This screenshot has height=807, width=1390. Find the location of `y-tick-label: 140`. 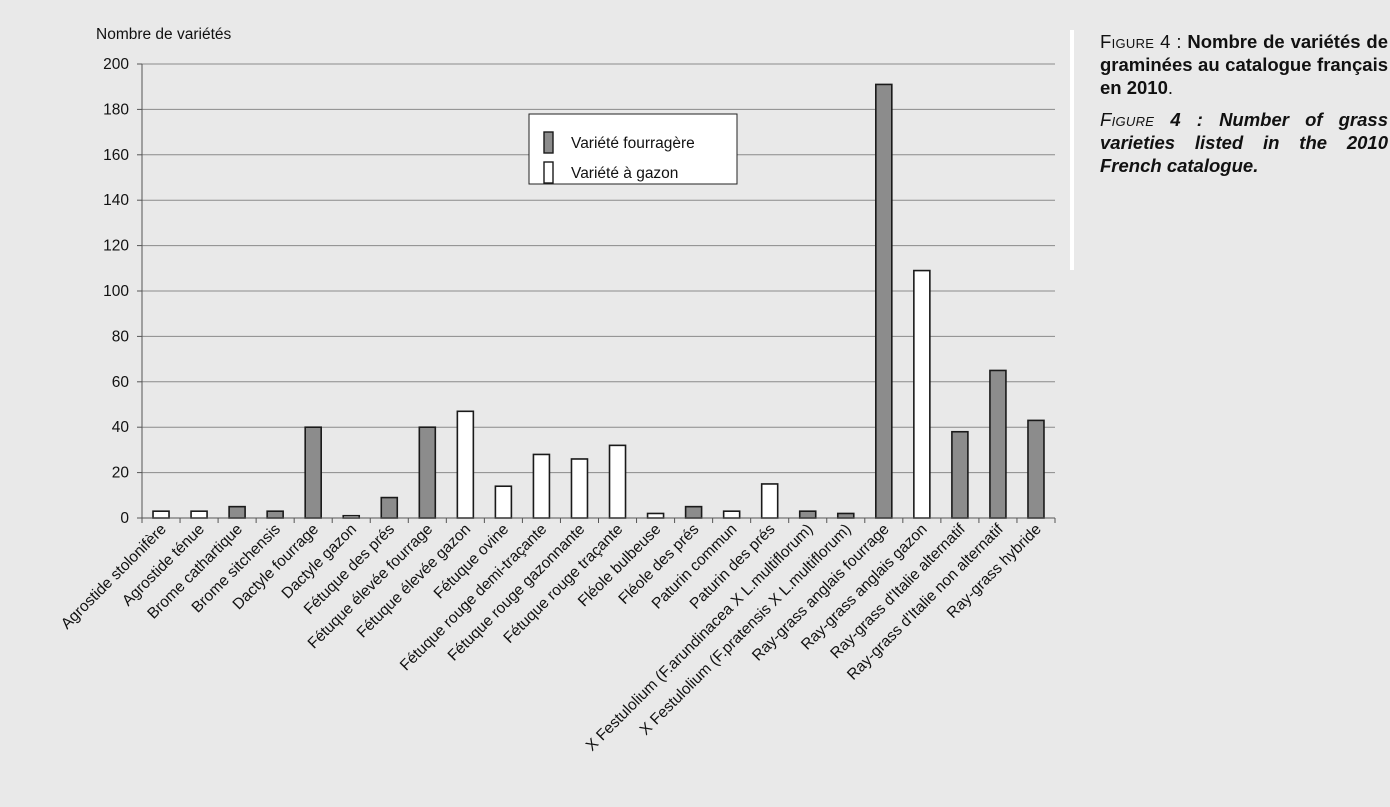

y-tick-label: 140 is located at coordinates (116, 200).